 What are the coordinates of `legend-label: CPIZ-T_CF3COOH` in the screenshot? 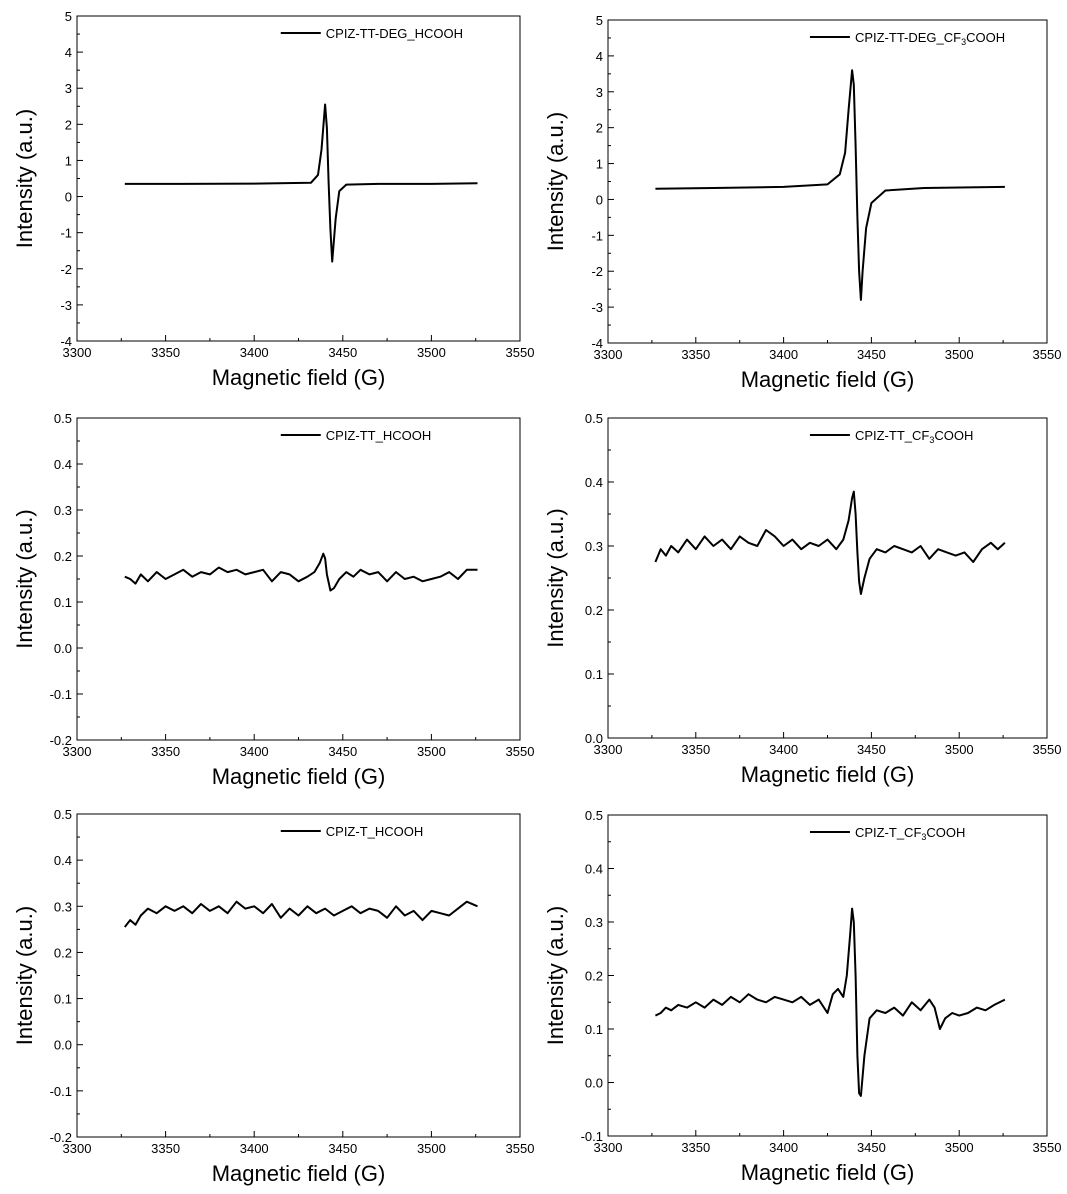 It's located at (910, 833).